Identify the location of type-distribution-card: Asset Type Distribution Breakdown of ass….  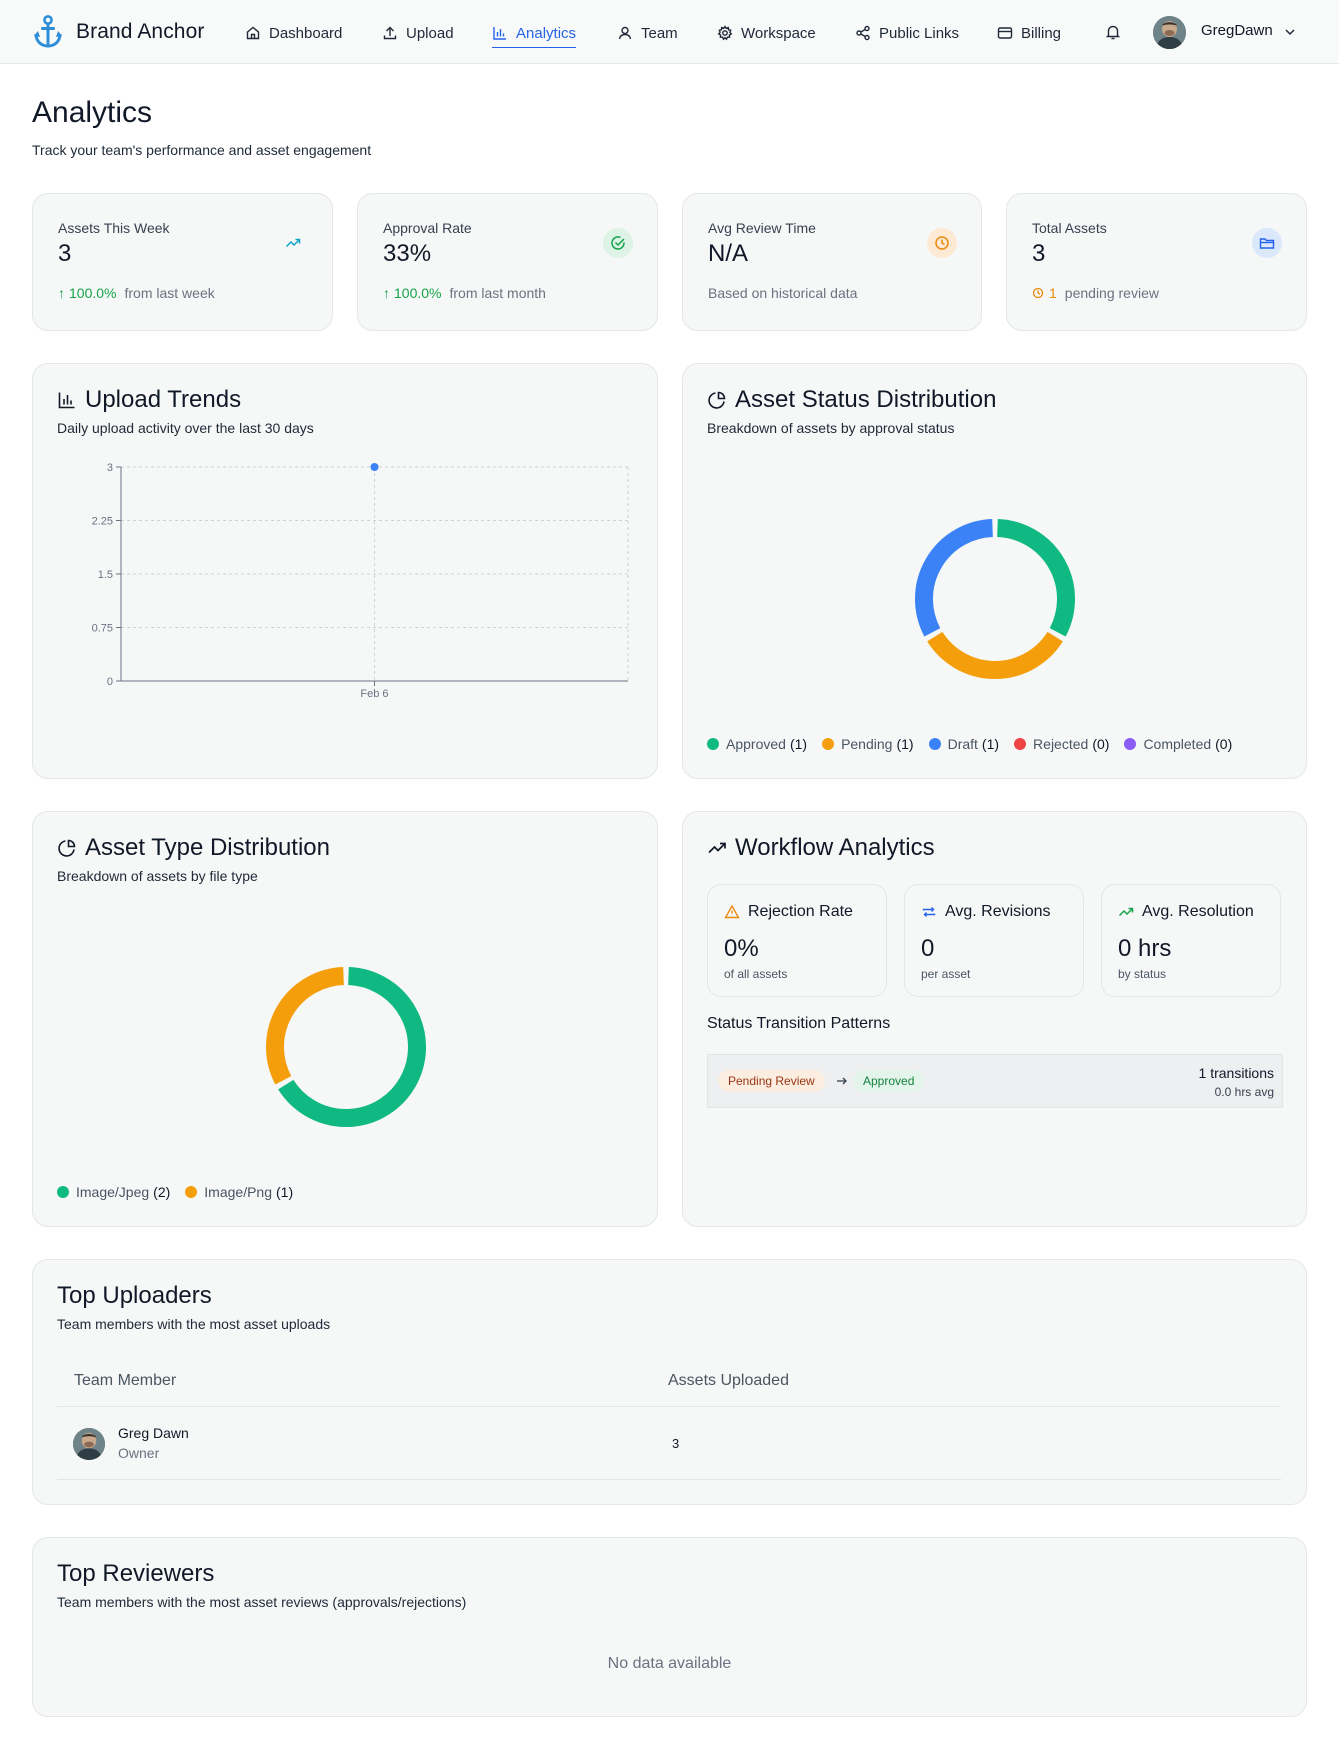
(345, 1019).